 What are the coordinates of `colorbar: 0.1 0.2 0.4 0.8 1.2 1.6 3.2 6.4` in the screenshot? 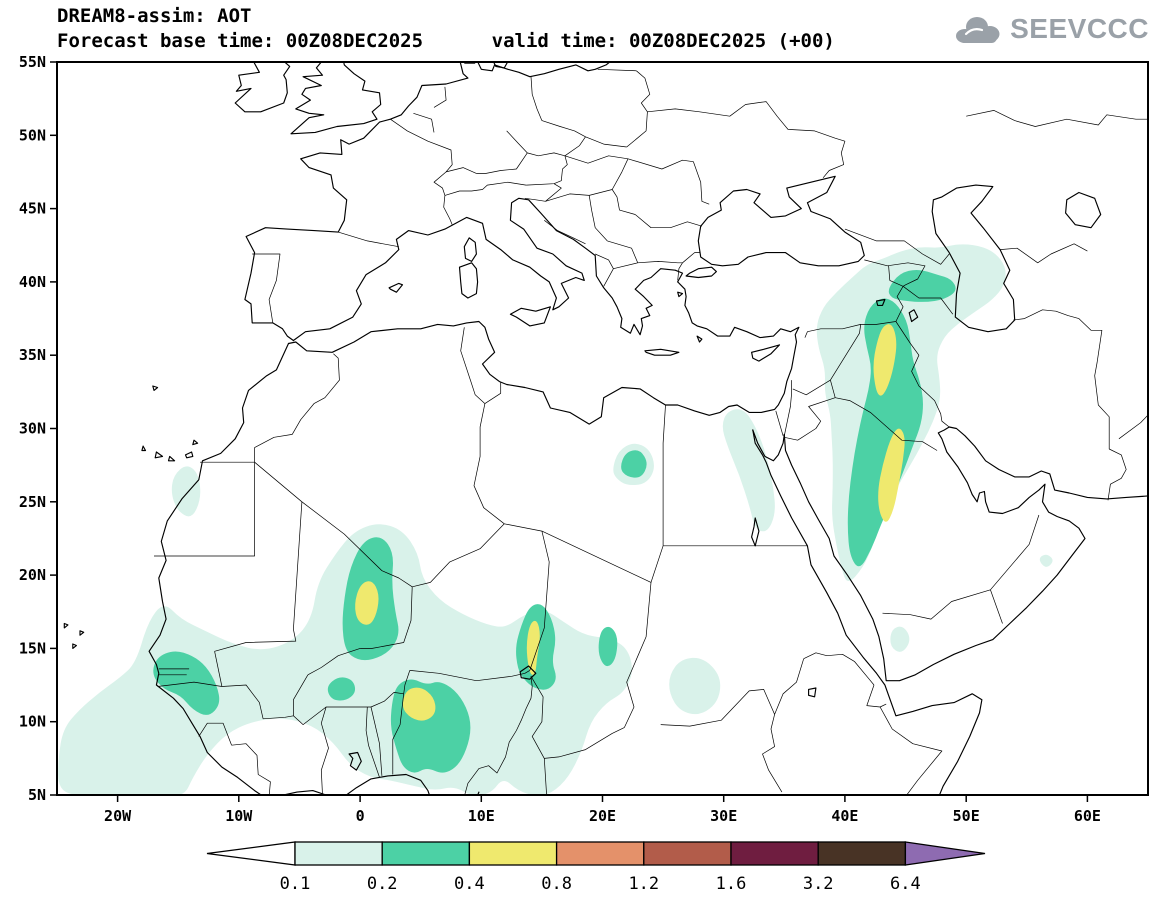 It's located at (596, 867).